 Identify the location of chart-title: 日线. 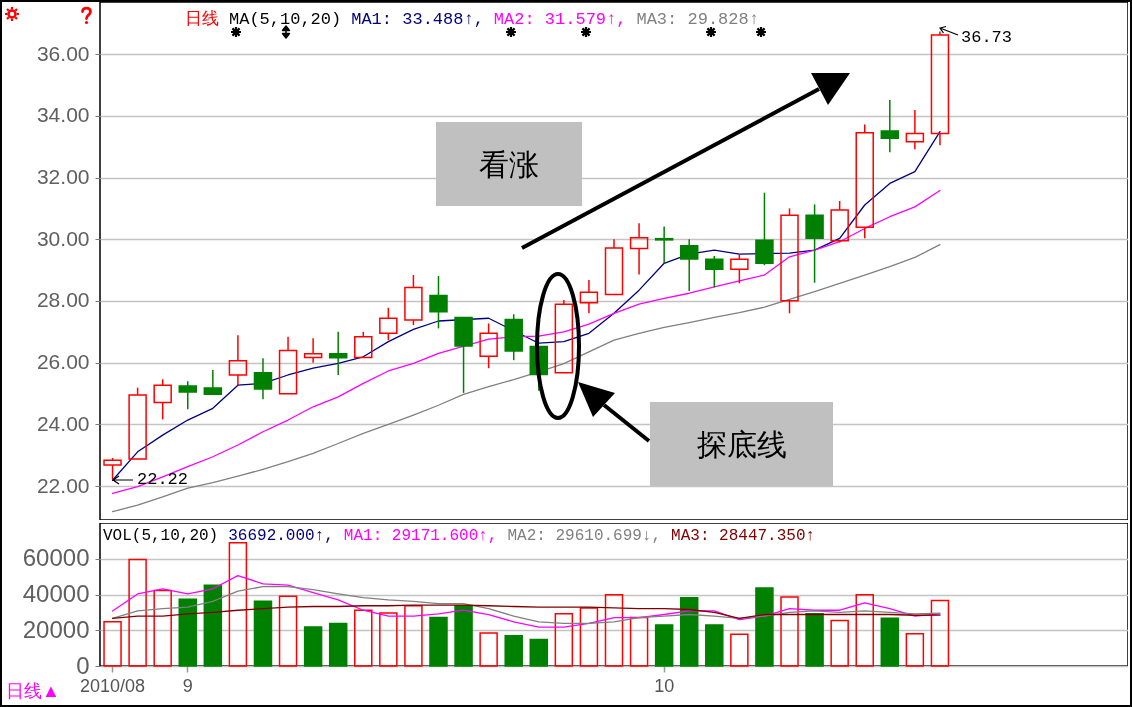
(202, 19).